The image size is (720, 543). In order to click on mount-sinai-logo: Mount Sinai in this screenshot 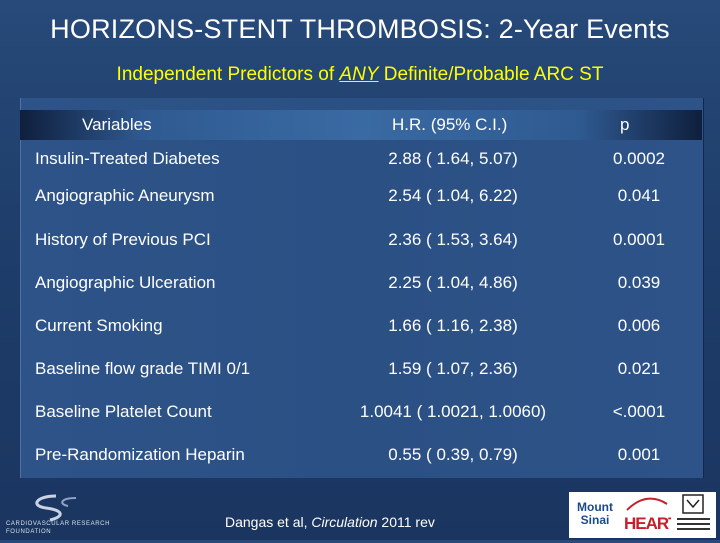, I will do `click(595, 515)`.